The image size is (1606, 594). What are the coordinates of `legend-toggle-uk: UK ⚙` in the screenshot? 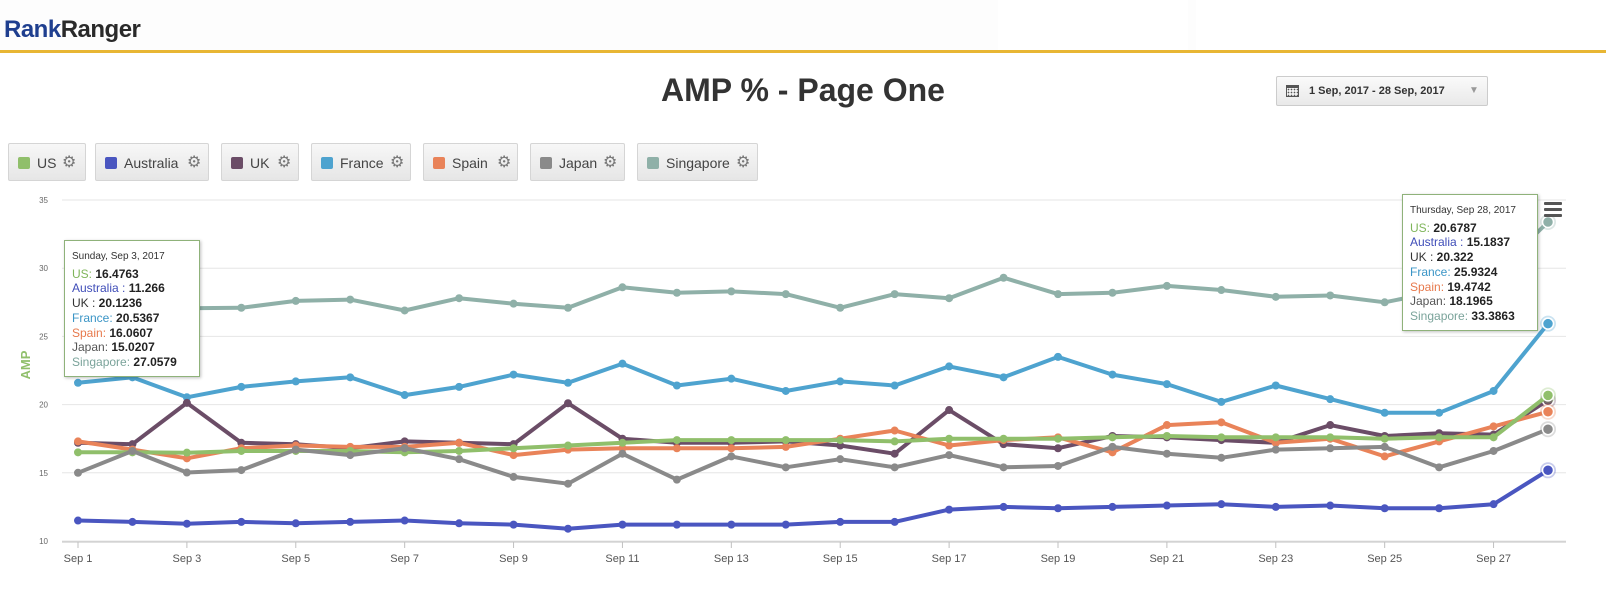 It's located at (260, 162).